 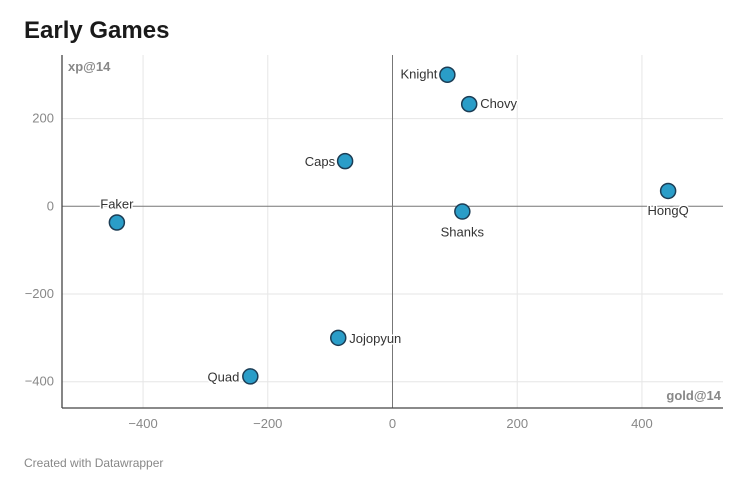 I want to click on point-label-hongq: HongQ, so click(x=668, y=210).